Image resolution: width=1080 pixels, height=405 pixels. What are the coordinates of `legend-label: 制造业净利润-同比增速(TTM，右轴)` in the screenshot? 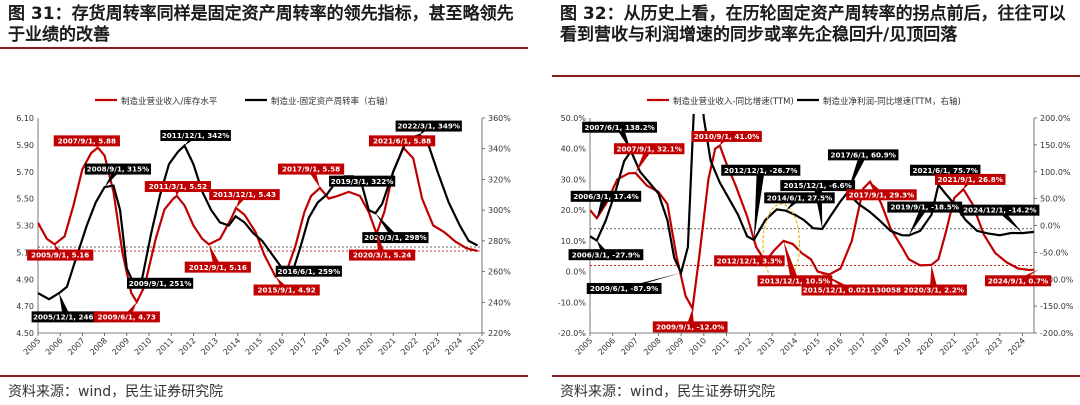 It's located at (892, 101).